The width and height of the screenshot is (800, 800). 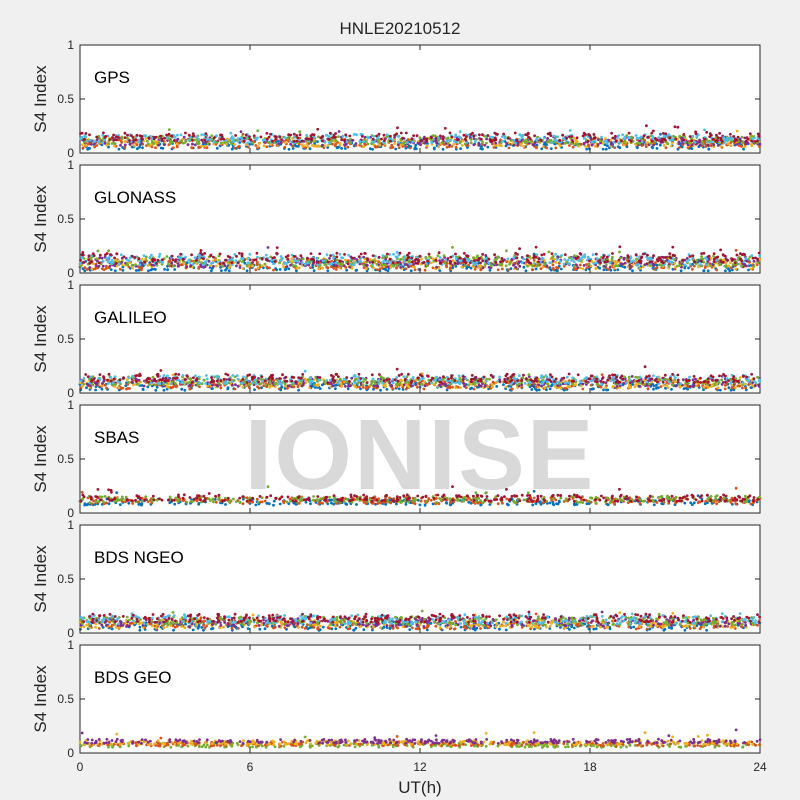 I want to click on y-axis-label: S4 Index, so click(x=40, y=99).